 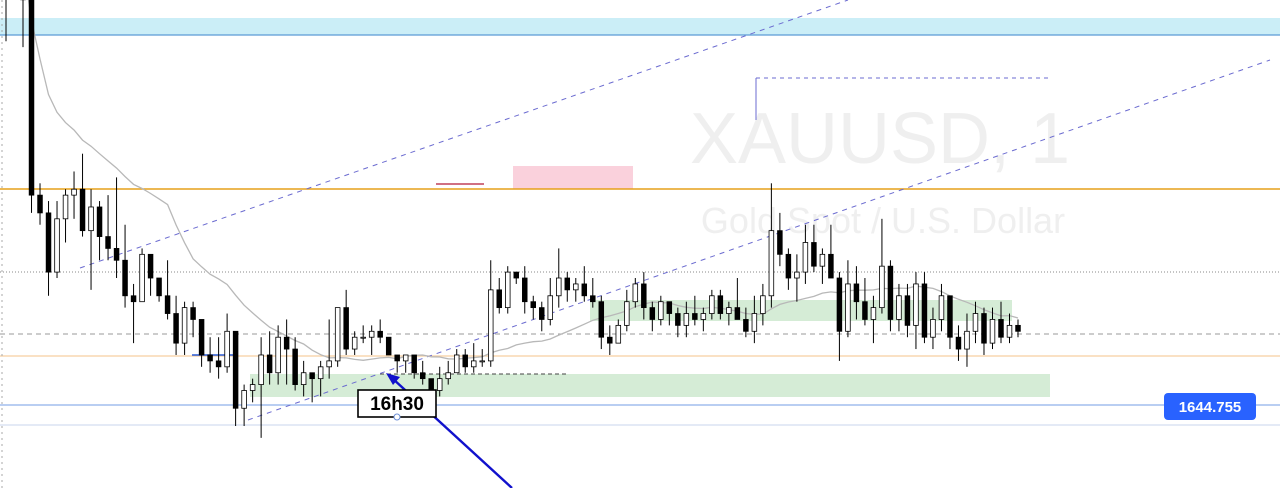 I want to click on demand-zone-low, so click(x=650, y=385).